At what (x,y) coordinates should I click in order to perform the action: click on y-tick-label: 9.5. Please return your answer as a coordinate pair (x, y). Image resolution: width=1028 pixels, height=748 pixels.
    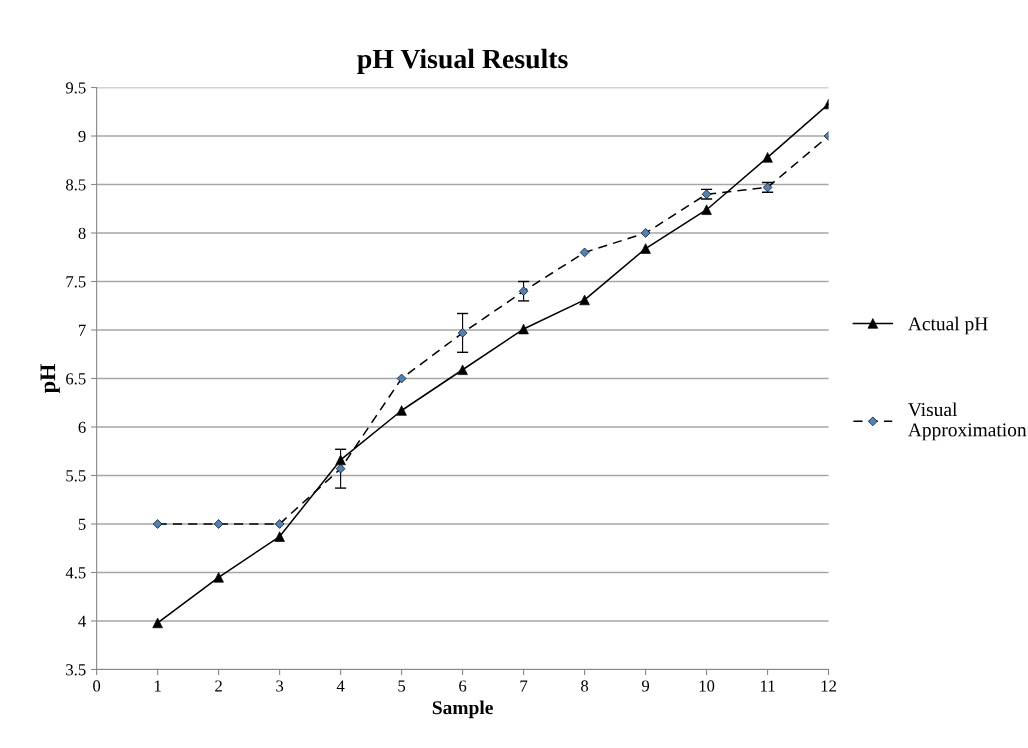
    Looking at the image, I should click on (75, 88).